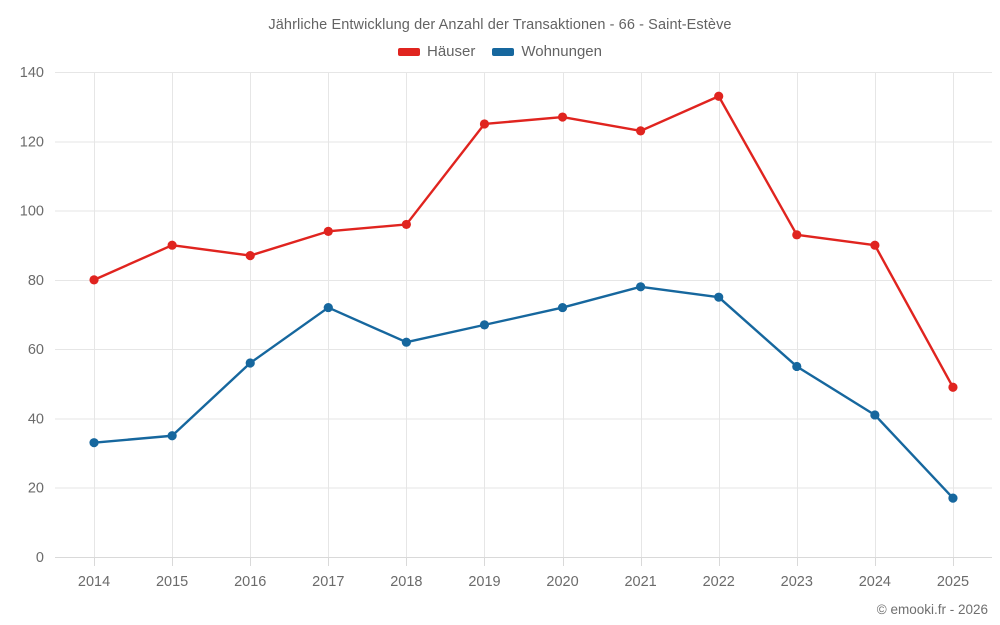 The image size is (1000, 625). Describe the element at coordinates (250, 582) in the screenshot. I see `x-axis-tick-label: 2016` at that location.